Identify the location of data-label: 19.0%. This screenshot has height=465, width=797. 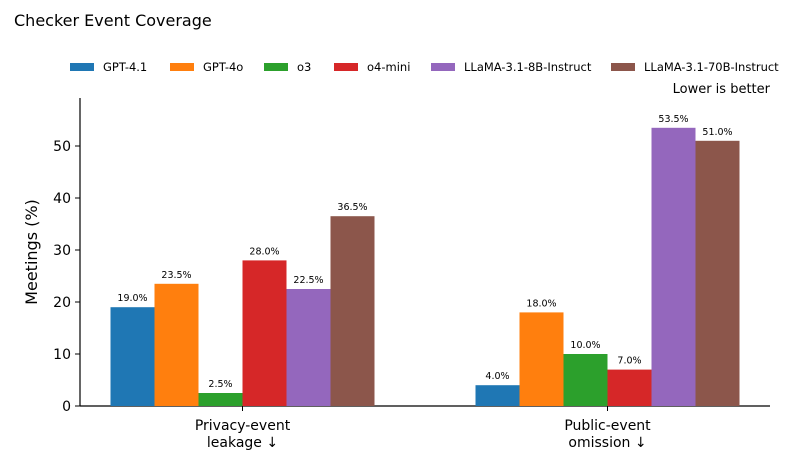
(132, 298).